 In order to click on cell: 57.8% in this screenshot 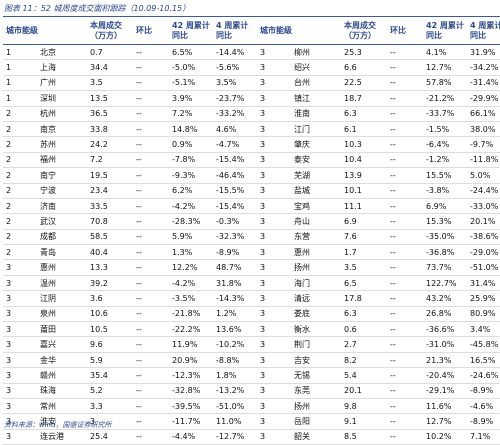, I will do `click(445, 83)`.